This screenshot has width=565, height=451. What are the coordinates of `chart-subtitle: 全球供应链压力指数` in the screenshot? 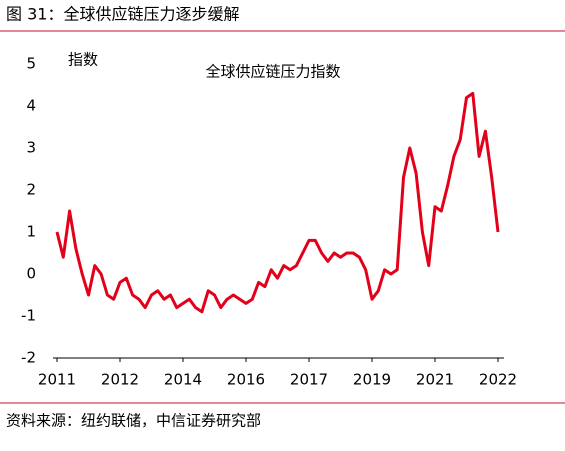 It's located at (272, 72).